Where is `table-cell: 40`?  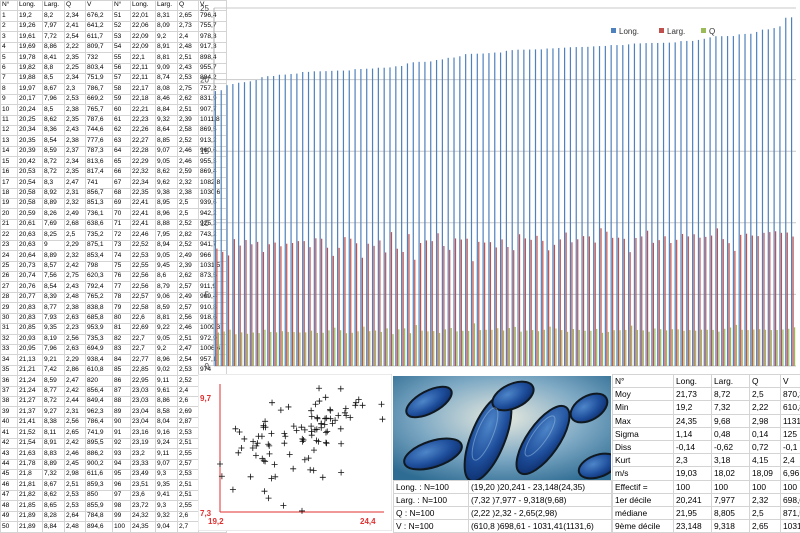 table-cell: 40 is located at coordinates (9, 422).